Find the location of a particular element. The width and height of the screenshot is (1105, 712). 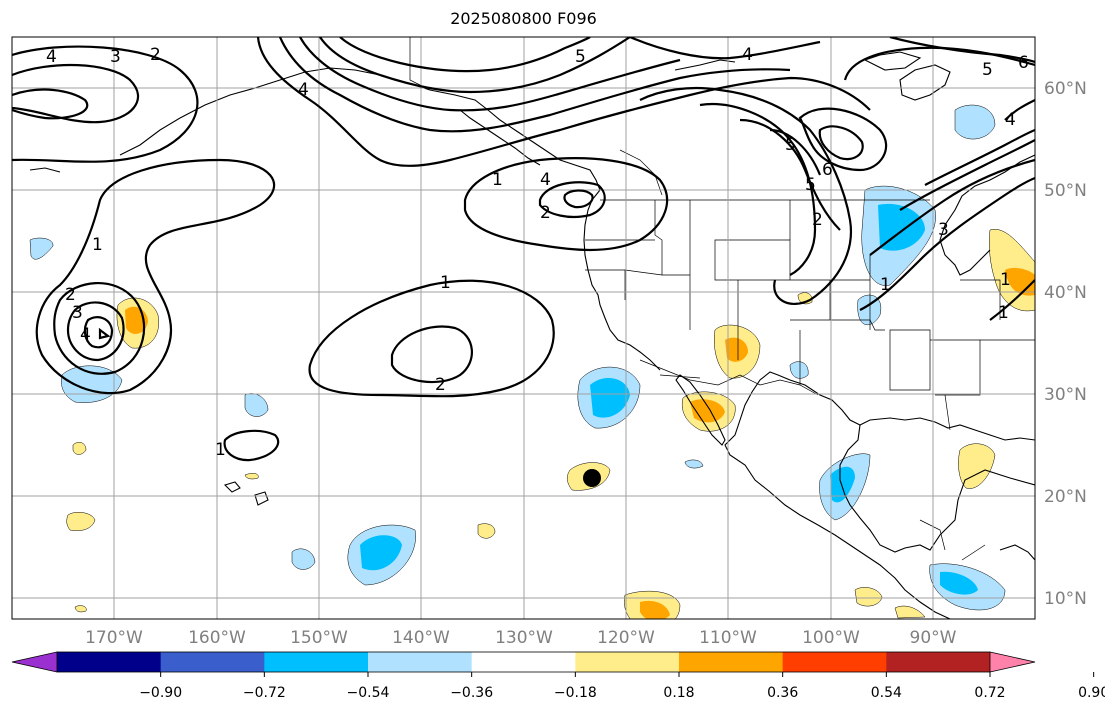

colorbar-tick-label: −0.72 is located at coordinates (264, 693).